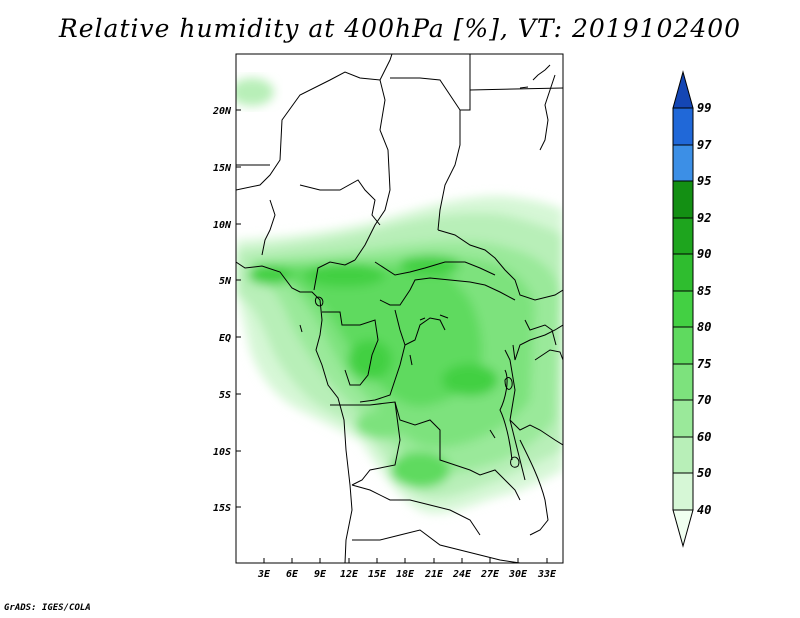 This screenshot has height=618, width=800. Describe the element at coordinates (462, 574) in the screenshot. I see `lon-label: 24E` at that location.